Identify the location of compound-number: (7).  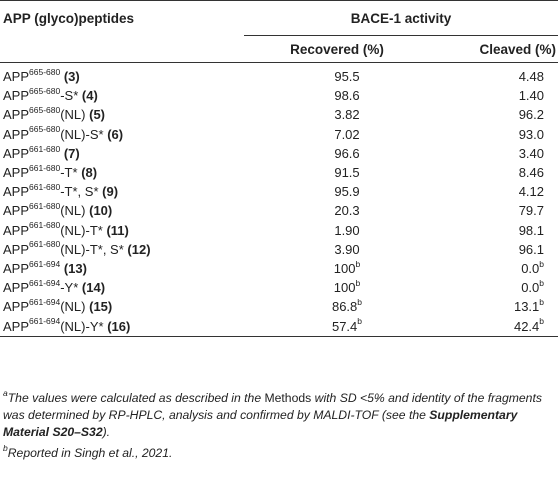
(71, 153).